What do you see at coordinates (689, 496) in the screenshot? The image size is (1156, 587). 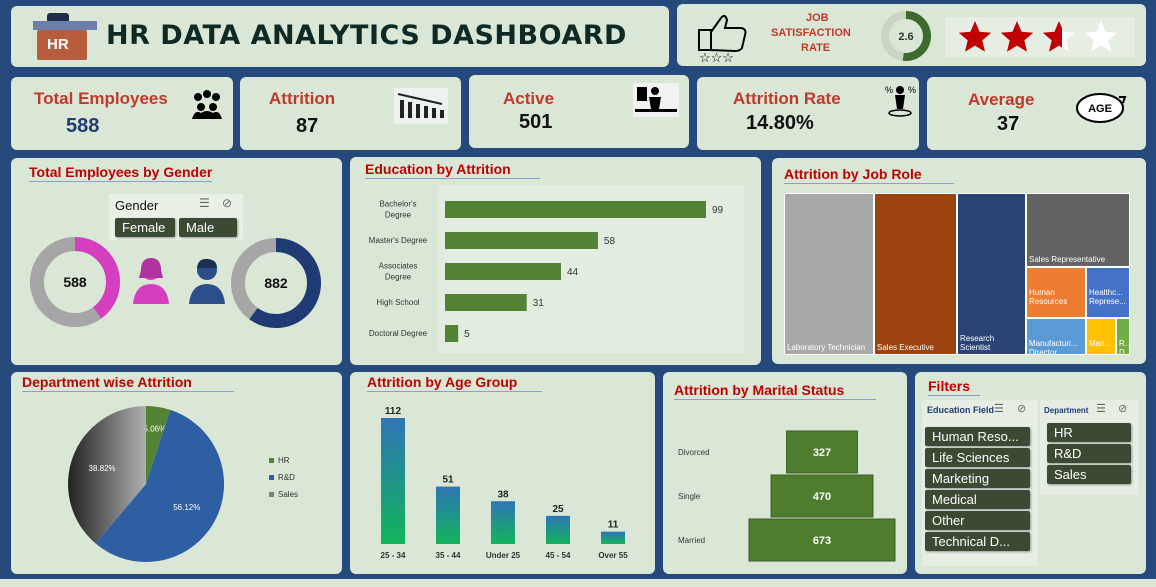 I see `marital-category-label: Single` at bounding box center [689, 496].